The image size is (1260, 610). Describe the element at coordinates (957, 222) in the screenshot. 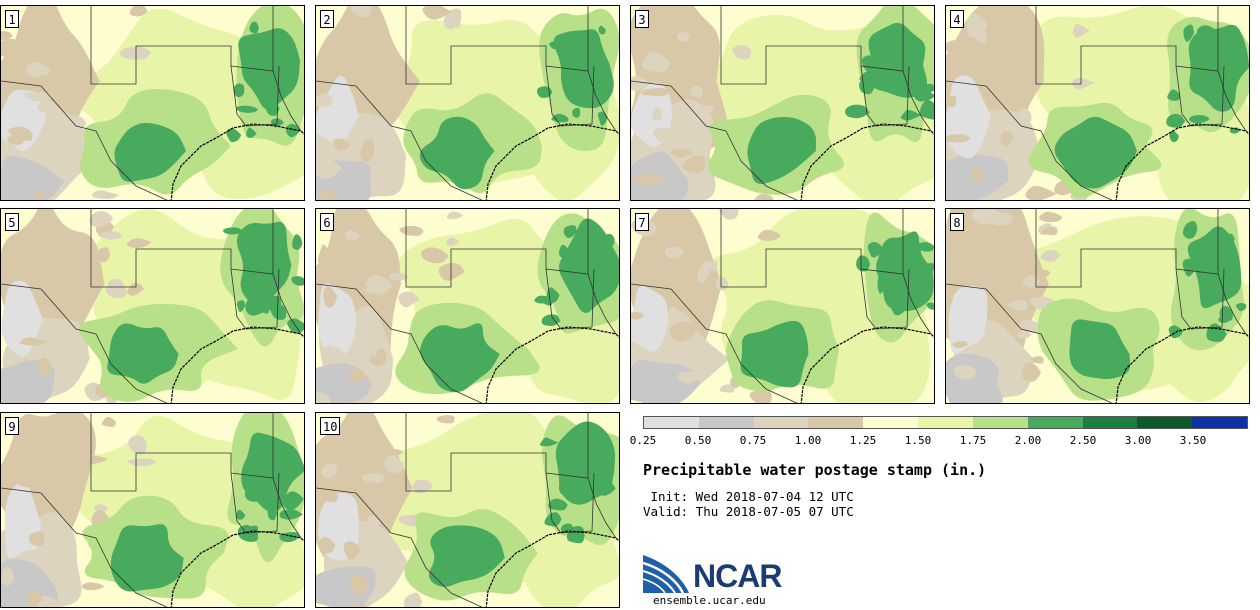

I see `stamp-label-8: 8` at that location.